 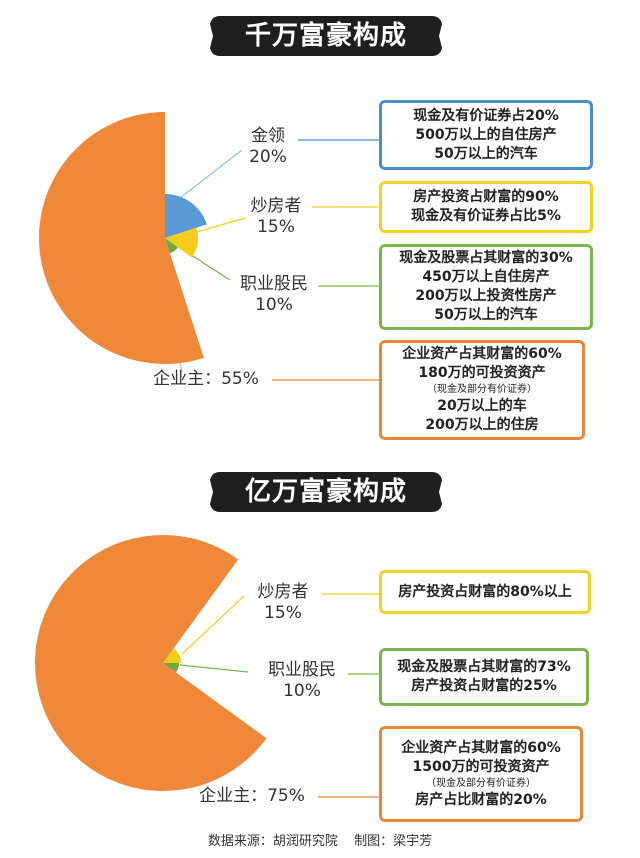 I want to click on footer: 数据来源：胡润研究院 制图：梁宇芳, so click(x=320, y=839).